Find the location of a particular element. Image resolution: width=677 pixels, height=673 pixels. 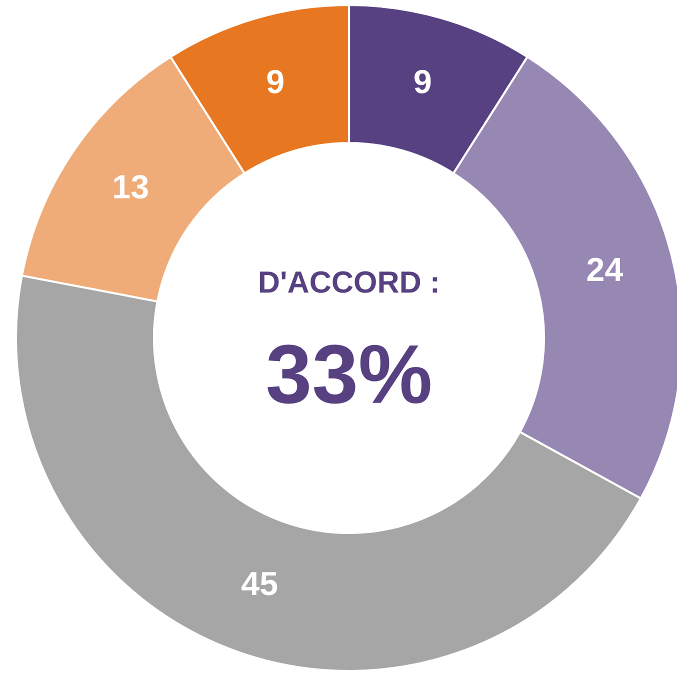

text: 33% is located at coordinates (349, 374).